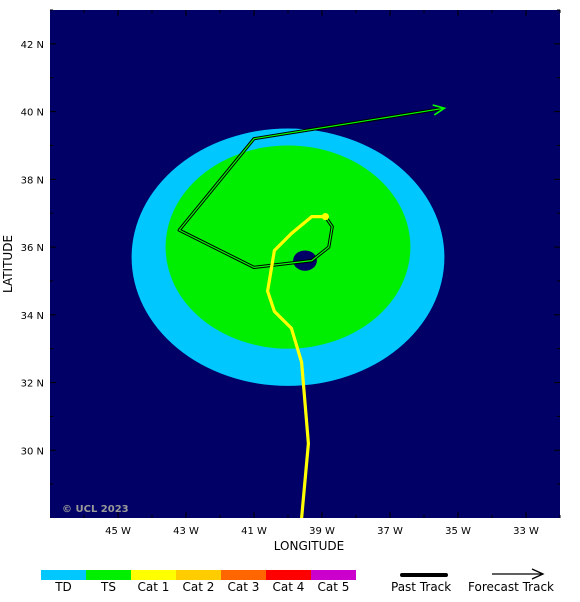 The height and width of the screenshot is (602, 580). I want to click on y-tick-label: 32 N, so click(32, 384).